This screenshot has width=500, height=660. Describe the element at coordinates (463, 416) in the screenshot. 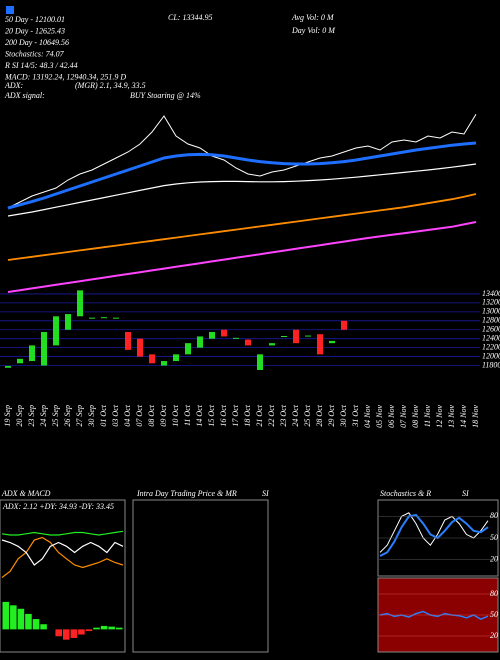

I see `x-tick-label: 14 Nov` at that location.